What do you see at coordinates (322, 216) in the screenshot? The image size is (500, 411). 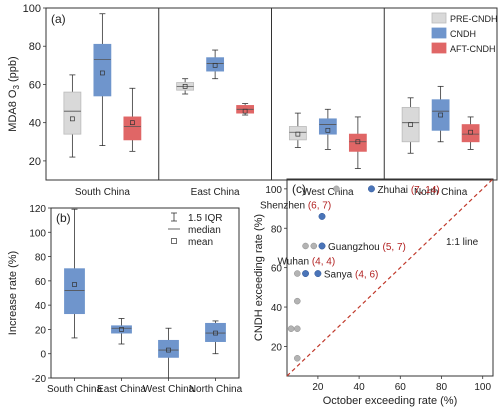 I see `scatter-point-shenzhen` at bounding box center [322, 216].